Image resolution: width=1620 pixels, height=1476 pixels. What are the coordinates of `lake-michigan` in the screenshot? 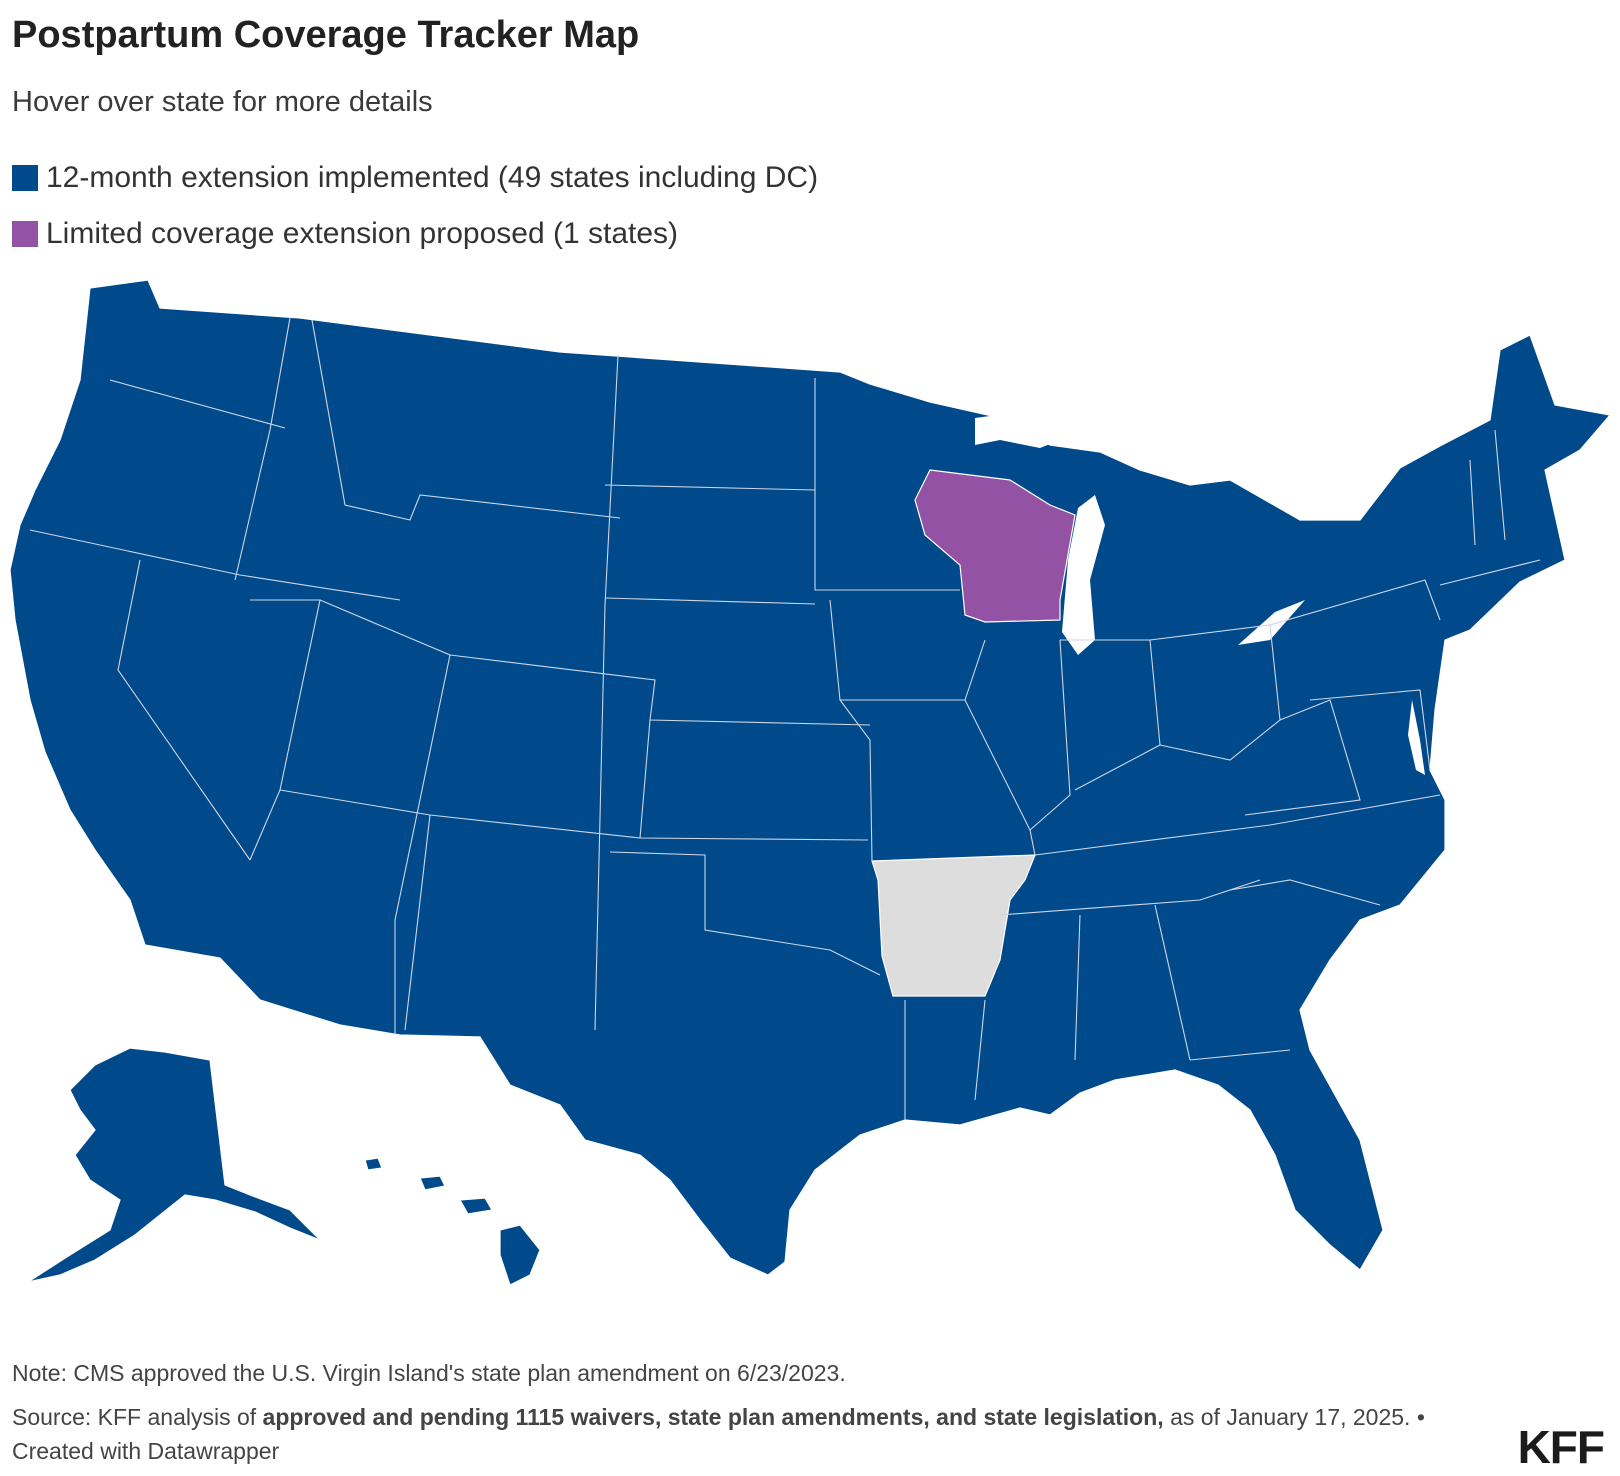 It's located at (1083, 575).